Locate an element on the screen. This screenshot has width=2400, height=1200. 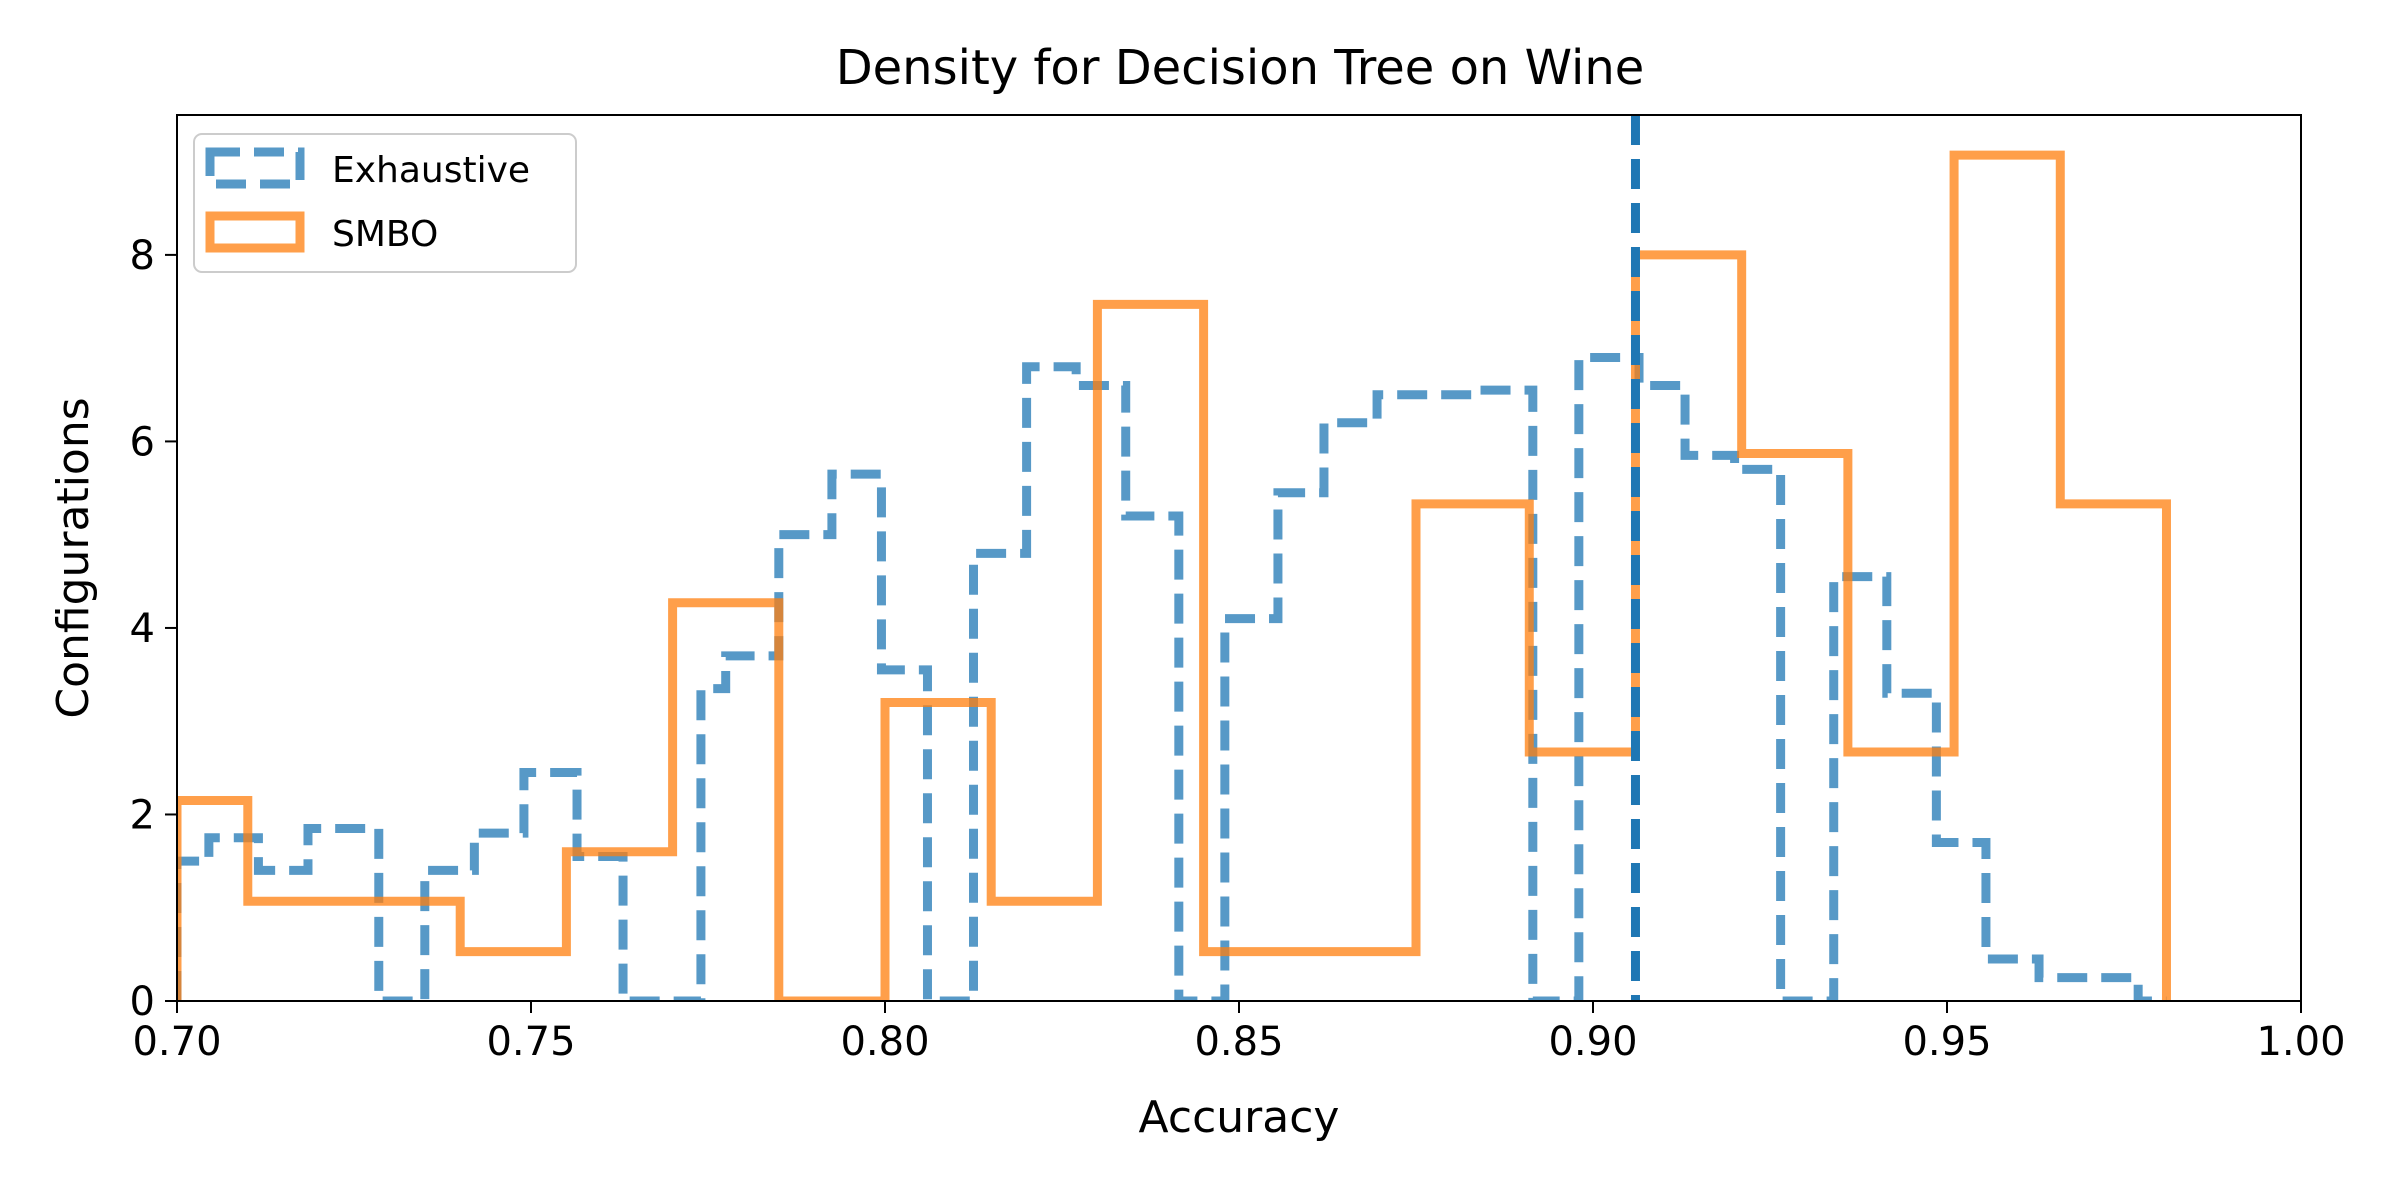
y-tick-label: 2 is located at coordinates (142, 815).